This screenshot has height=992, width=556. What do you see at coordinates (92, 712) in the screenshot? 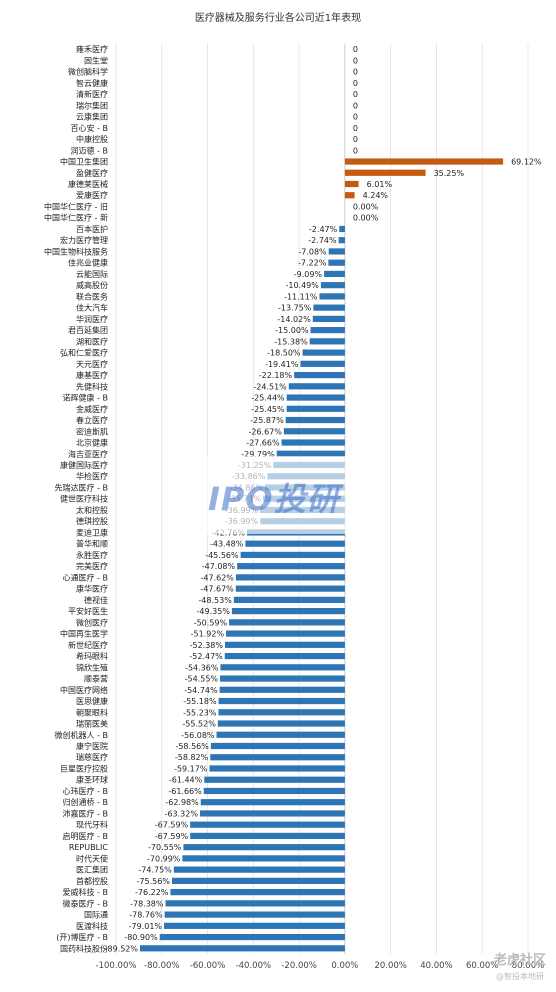
I see `category-label: 朝聚眼科` at bounding box center [92, 712].